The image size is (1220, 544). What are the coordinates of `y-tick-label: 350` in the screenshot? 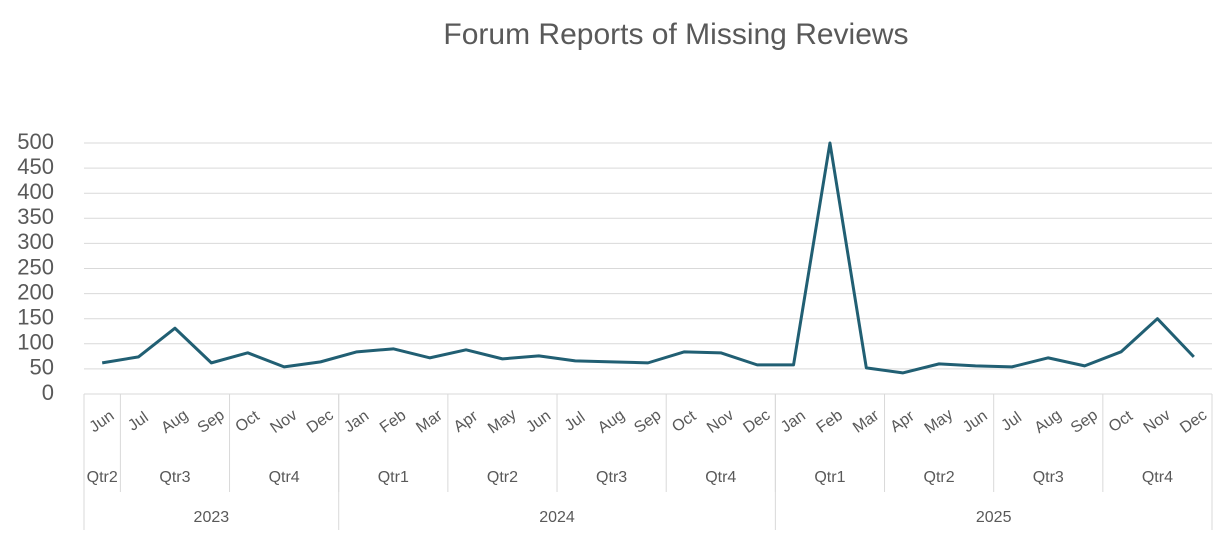 It's located at (35, 216).